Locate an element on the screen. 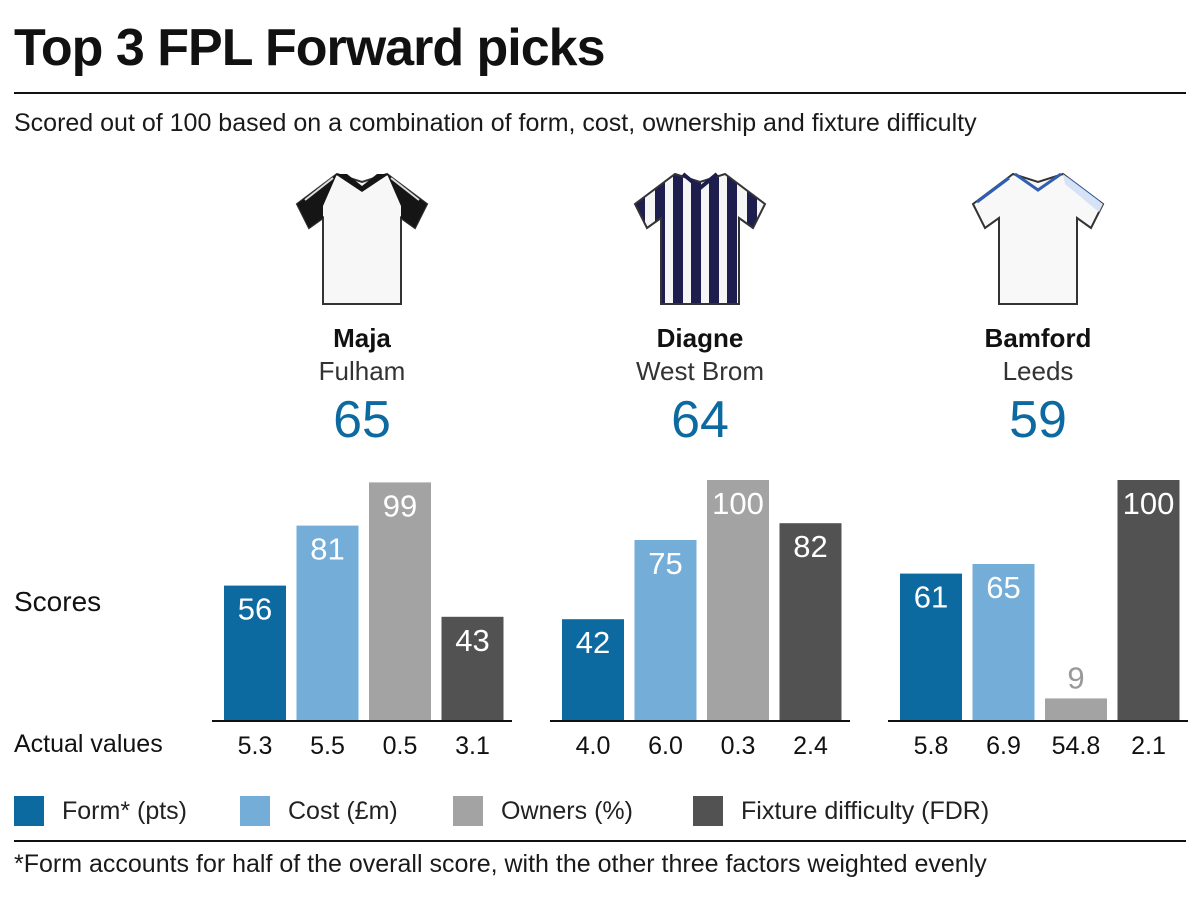  bar-maja-form-pts is located at coordinates (255, 652).